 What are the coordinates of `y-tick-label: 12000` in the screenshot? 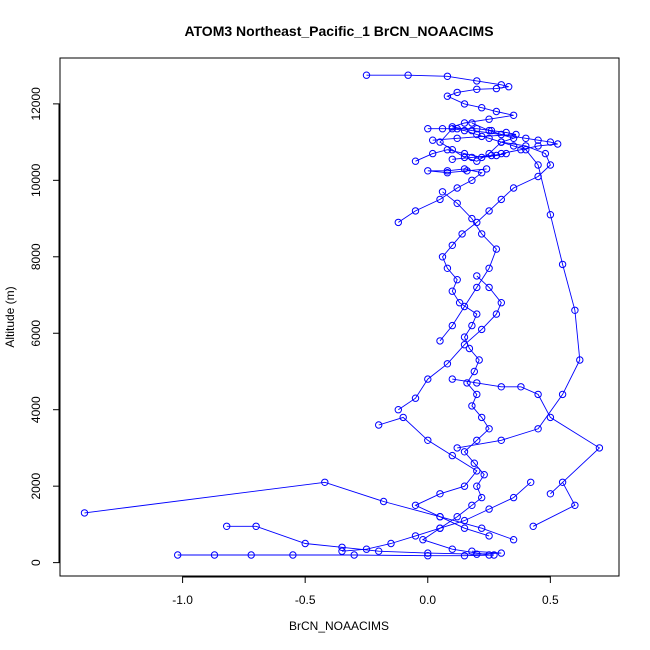 It's located at (36, 104).